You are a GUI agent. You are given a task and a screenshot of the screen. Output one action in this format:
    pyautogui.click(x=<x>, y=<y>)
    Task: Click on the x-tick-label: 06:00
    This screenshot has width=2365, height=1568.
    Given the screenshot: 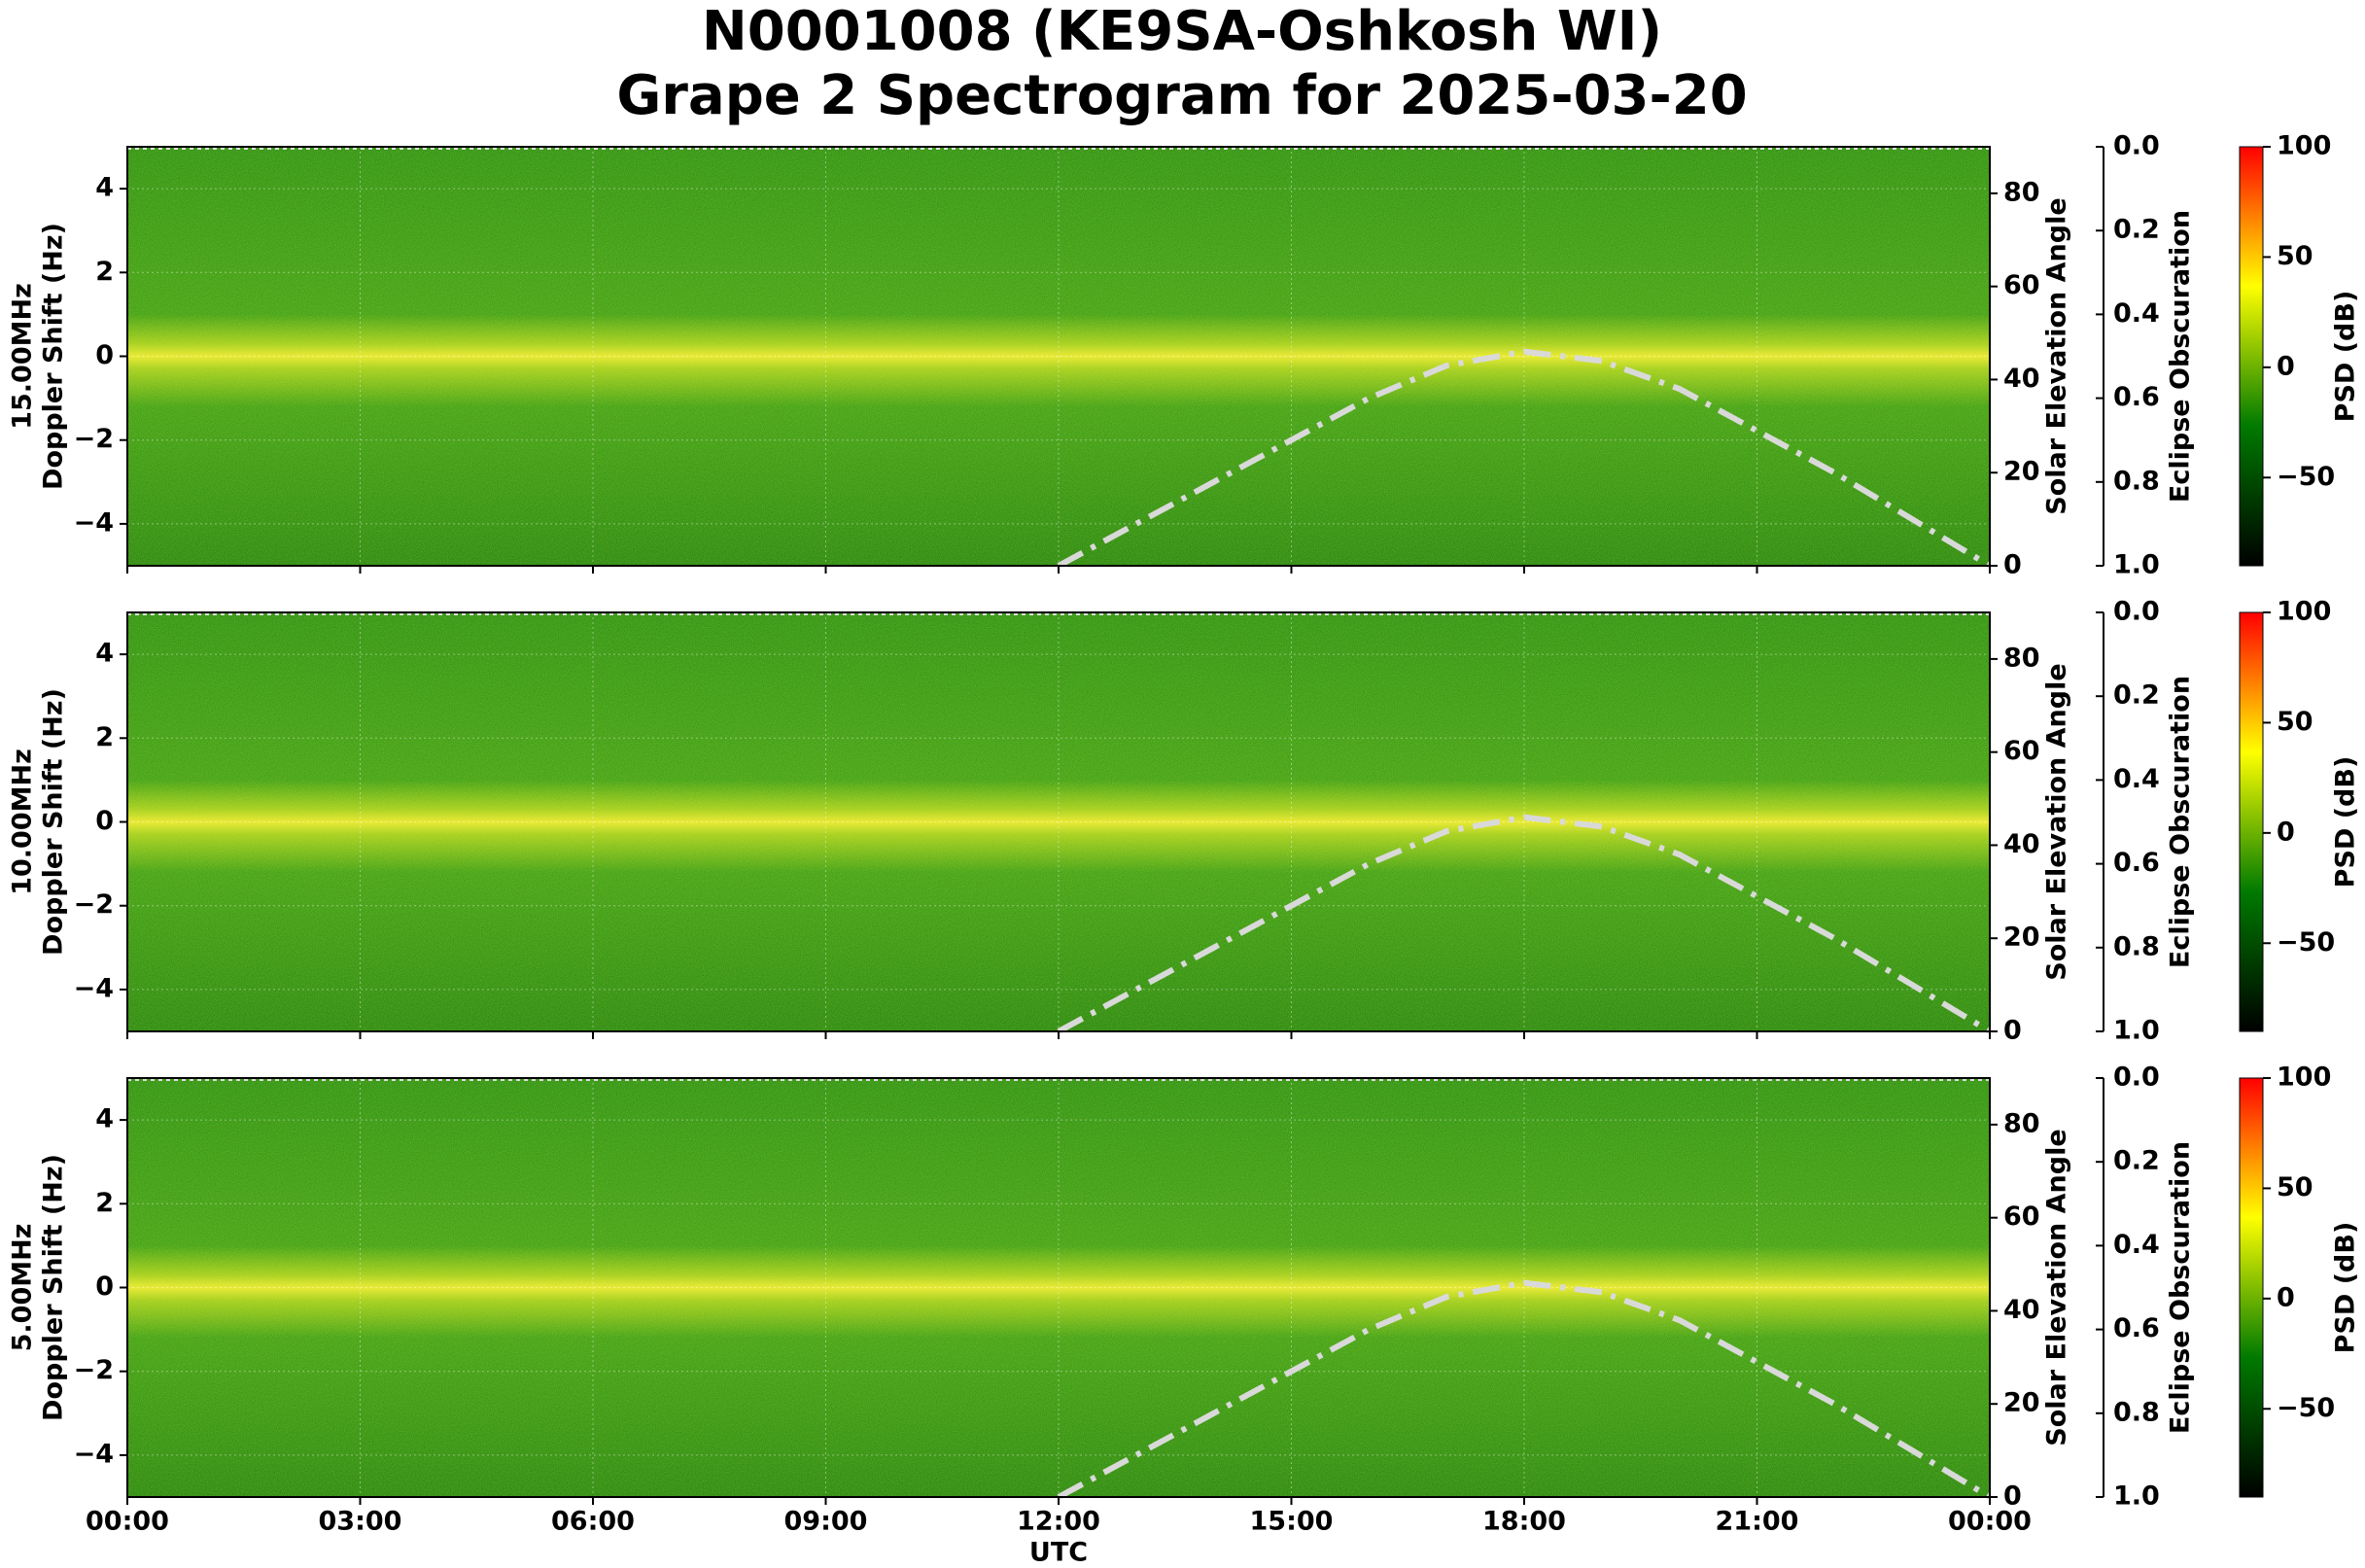 What is the action you would take?
    pyautogui.click(x=593, y=1522)
    